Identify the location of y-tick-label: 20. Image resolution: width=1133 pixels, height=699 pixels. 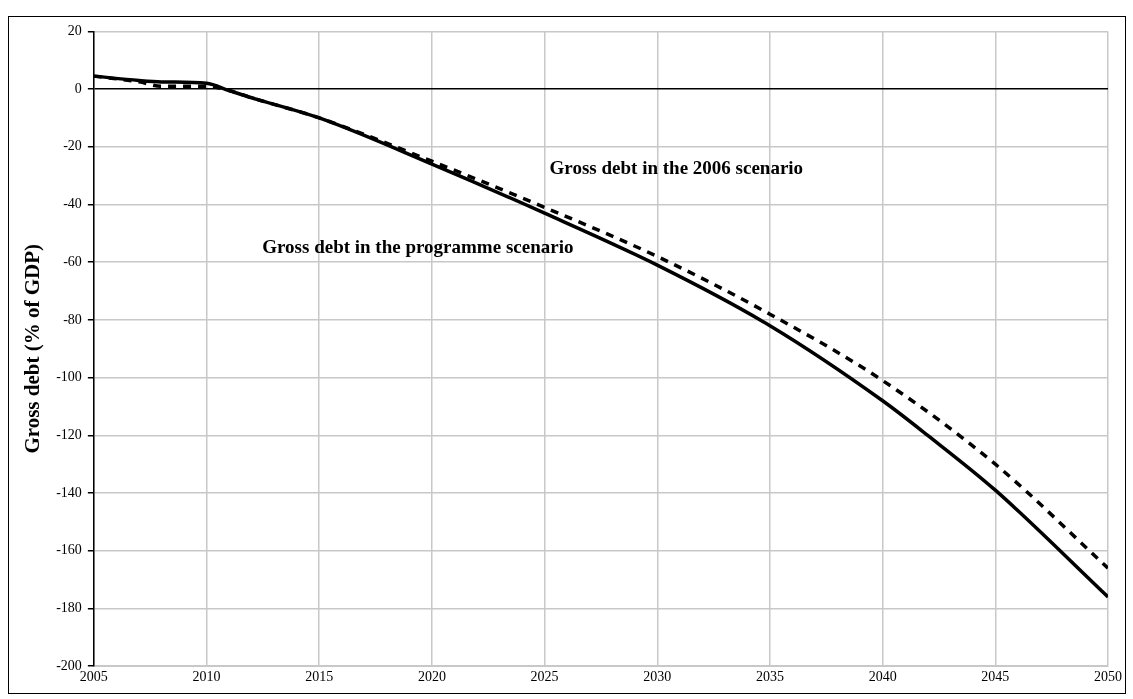
(74, 31).